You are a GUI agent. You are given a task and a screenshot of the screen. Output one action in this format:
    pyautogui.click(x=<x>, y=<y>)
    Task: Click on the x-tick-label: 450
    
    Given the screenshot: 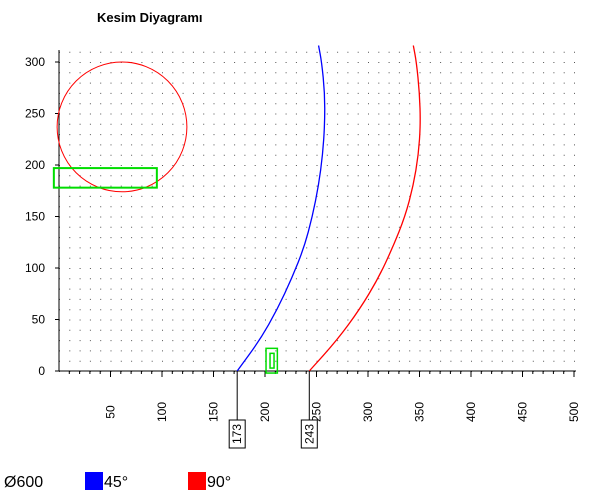 What is the action you would take?
    pyautogui.click(x=523, y=412)
    